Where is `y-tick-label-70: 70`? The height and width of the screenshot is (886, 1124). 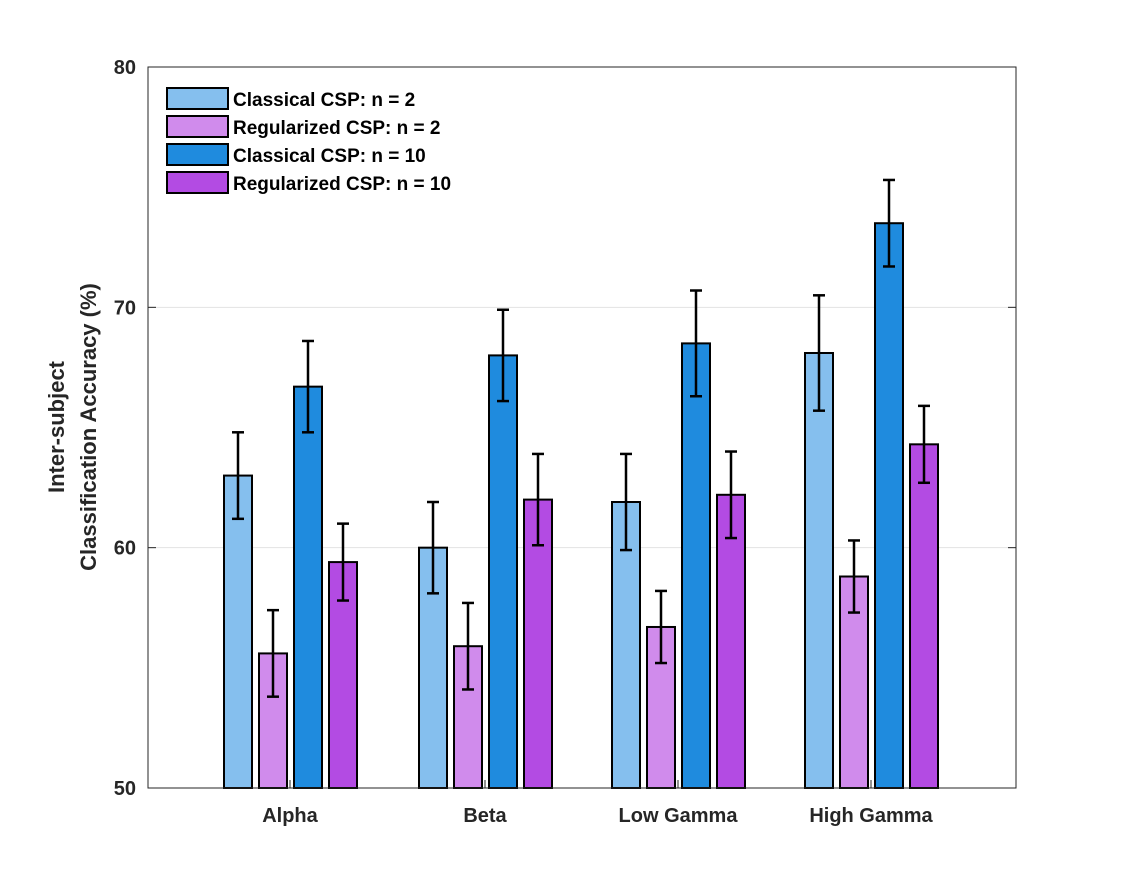
y-tick-label-70: 70 is located at coordinates (125, 308).